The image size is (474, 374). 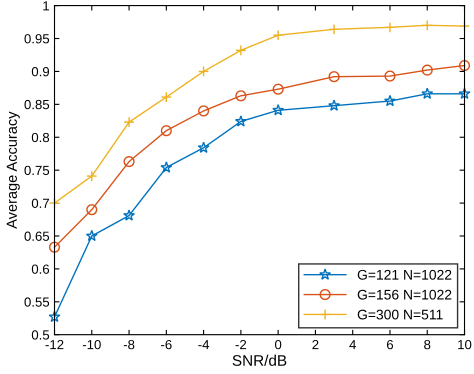 What do you see at coordinates (37, 302) in the screenshot?
I see `y-tick-label: 0.55` at bounding box center [37, 302].